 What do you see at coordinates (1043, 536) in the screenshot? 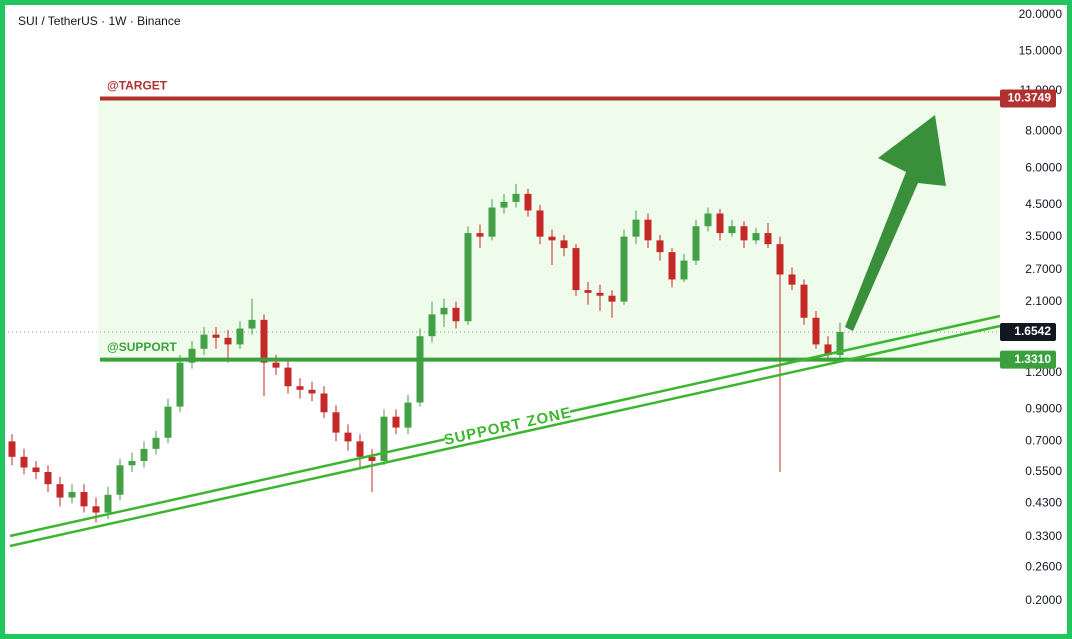
I see `y-tick-label: 0.3300` at bounding box center [1043, 536].